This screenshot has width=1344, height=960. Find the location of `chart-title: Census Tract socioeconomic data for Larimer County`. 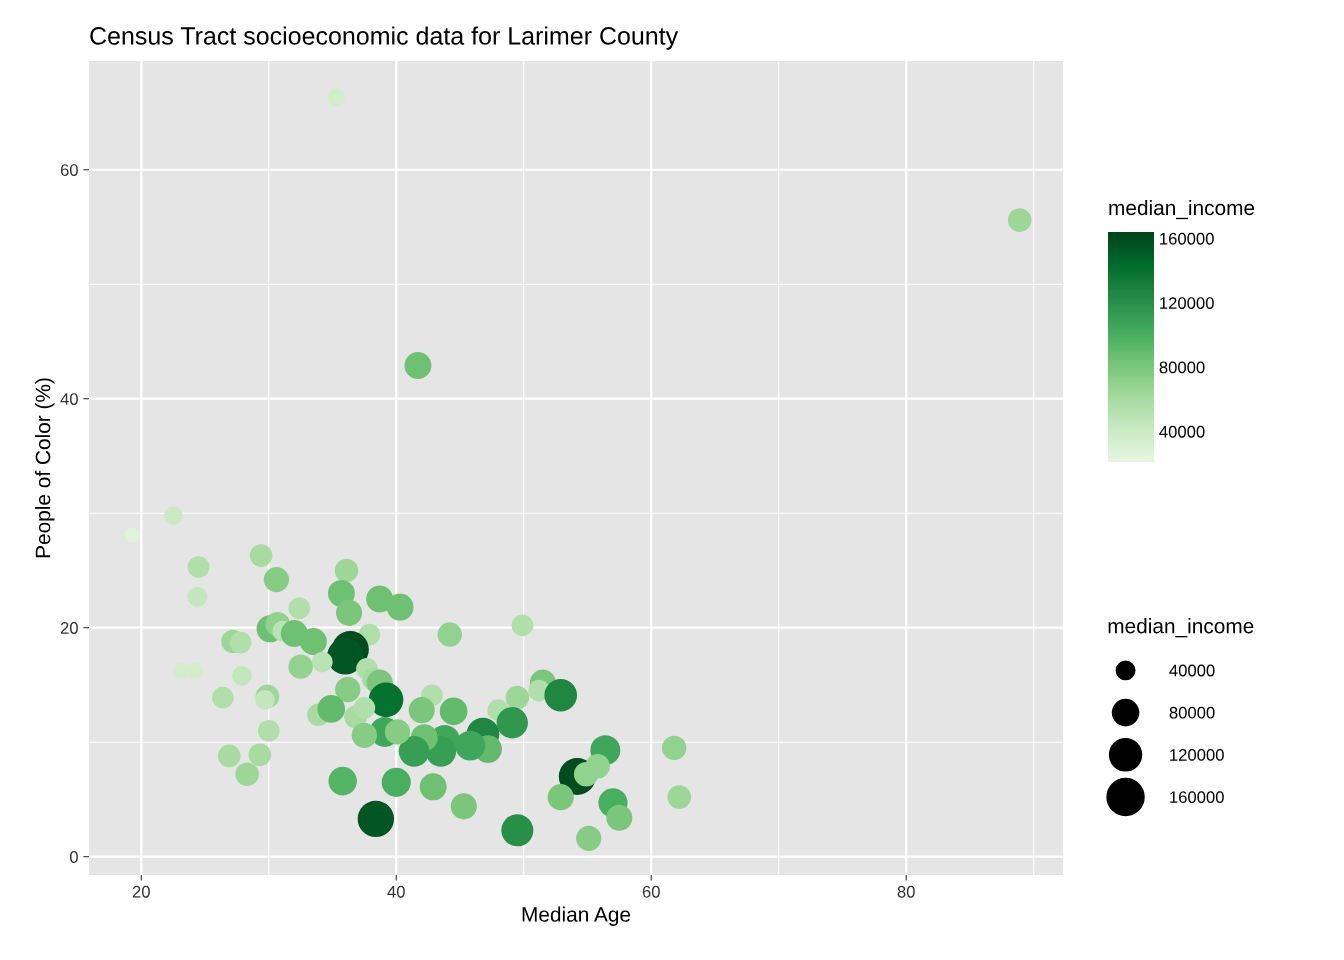

chart-title: Census Tract socioeconomic data for Larimer County is located at coordinates (384, 38).